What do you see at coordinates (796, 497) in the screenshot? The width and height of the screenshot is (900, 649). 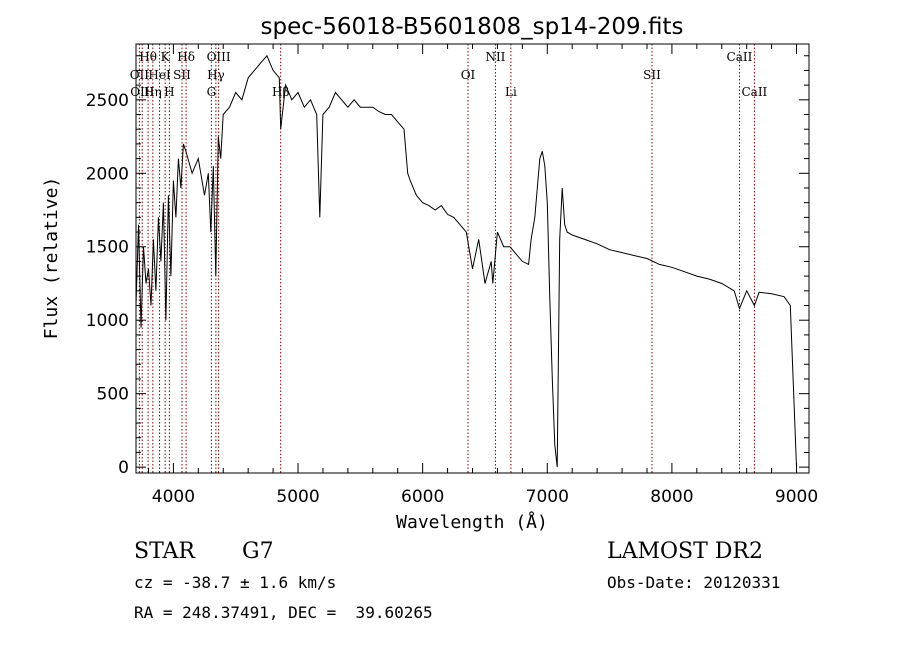 I see `x-tick-label: 9000` at bounding box center [796, 497].